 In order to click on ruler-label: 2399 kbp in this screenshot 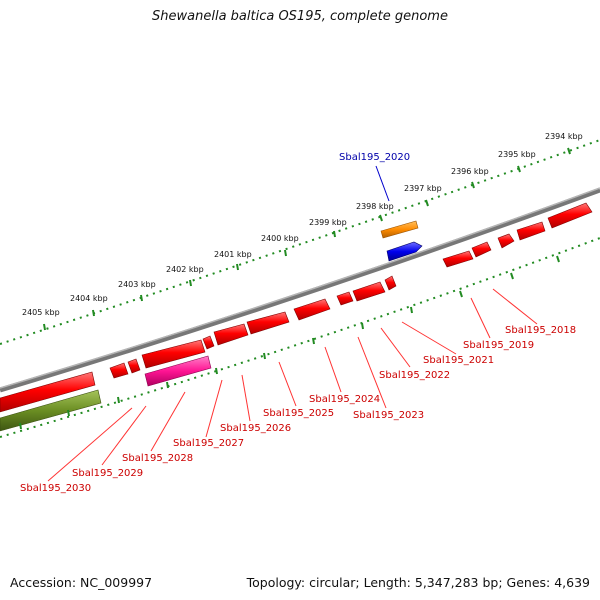, I will do `click(328, 222)`.